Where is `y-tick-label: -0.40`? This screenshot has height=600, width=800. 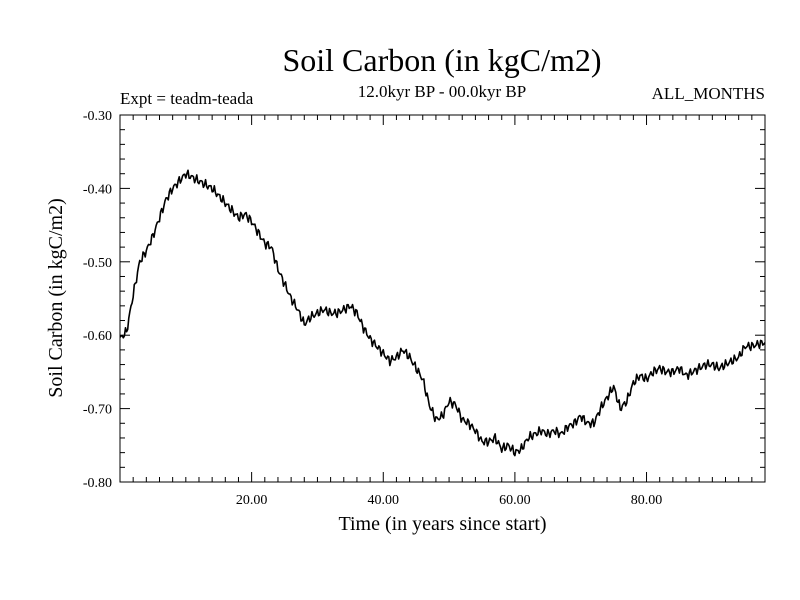
y-tick-label: -0.40 is located at coordinates (97, 189).